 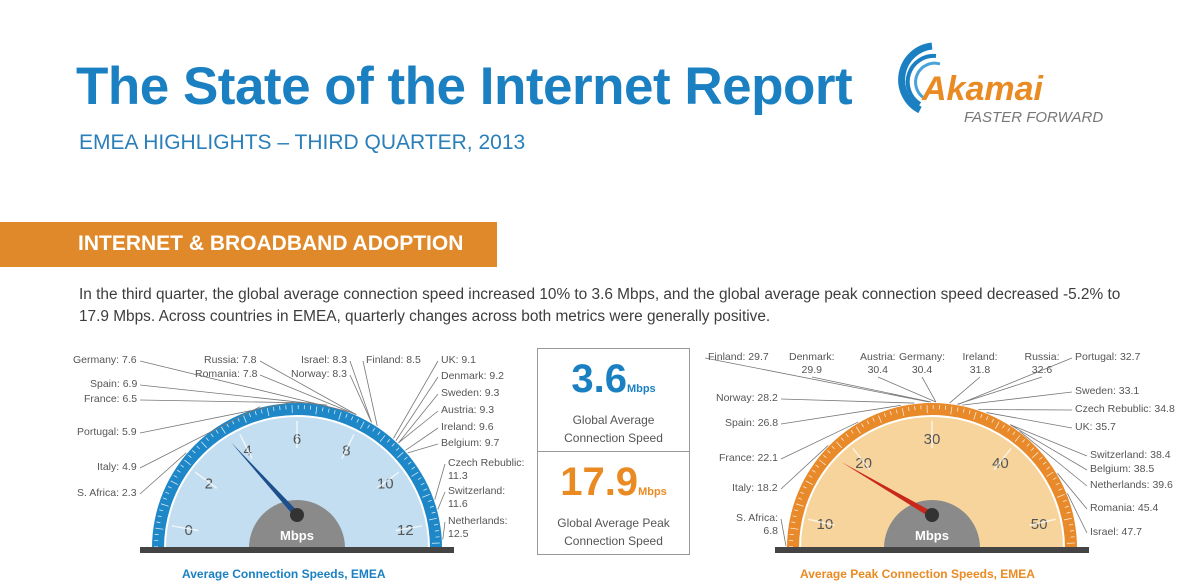 I want to click on country-label: UK: 35.7, so click(x=1095, y=427).